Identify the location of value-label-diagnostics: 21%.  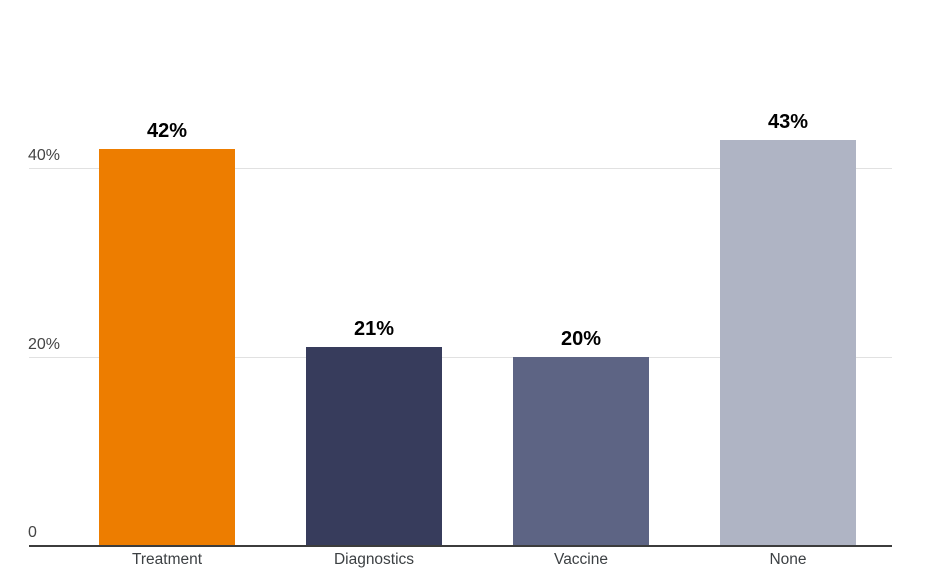
(374, 329).